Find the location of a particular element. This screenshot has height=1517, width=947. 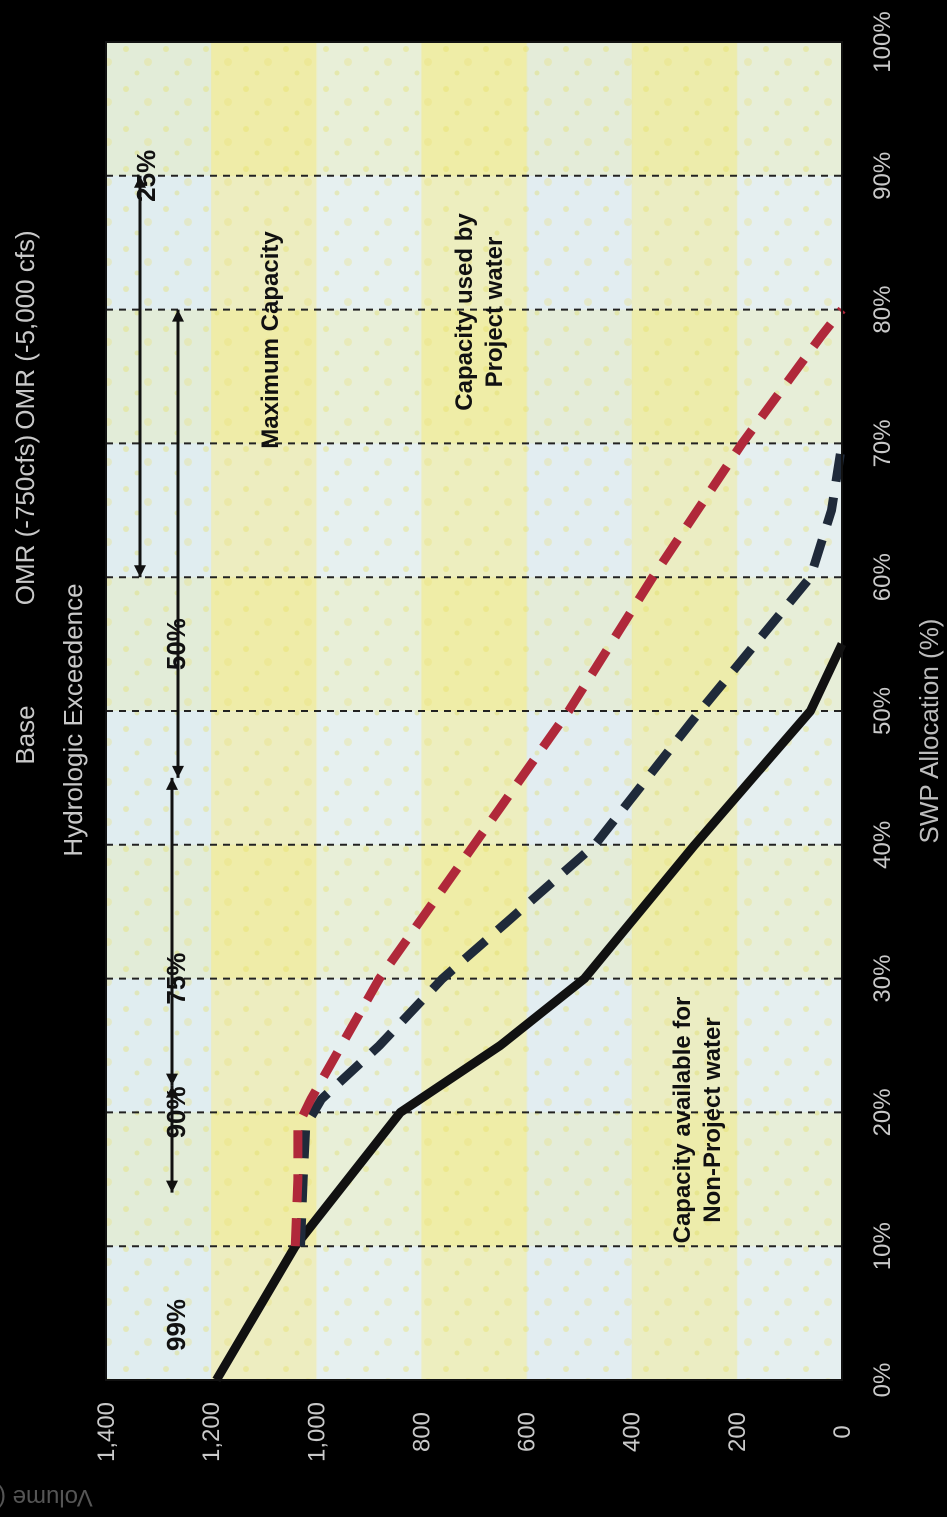

y-tick-label: 0 is located at coordinates (842, 1431).